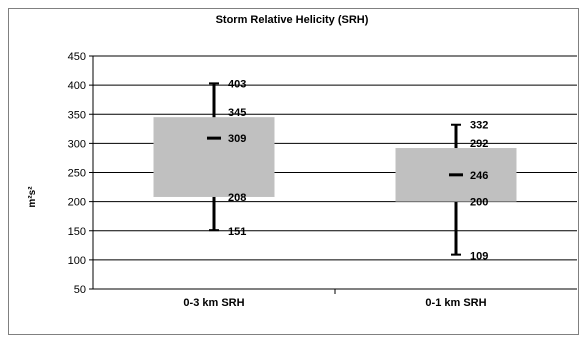 This screenshot has height=343, width=587. I want to click on x-category-label: 0-3 km SRH, so click(213, 303).